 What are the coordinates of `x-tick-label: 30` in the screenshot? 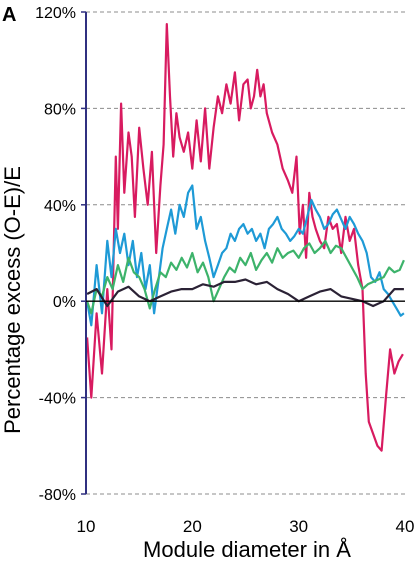 It's located at (298, 526).